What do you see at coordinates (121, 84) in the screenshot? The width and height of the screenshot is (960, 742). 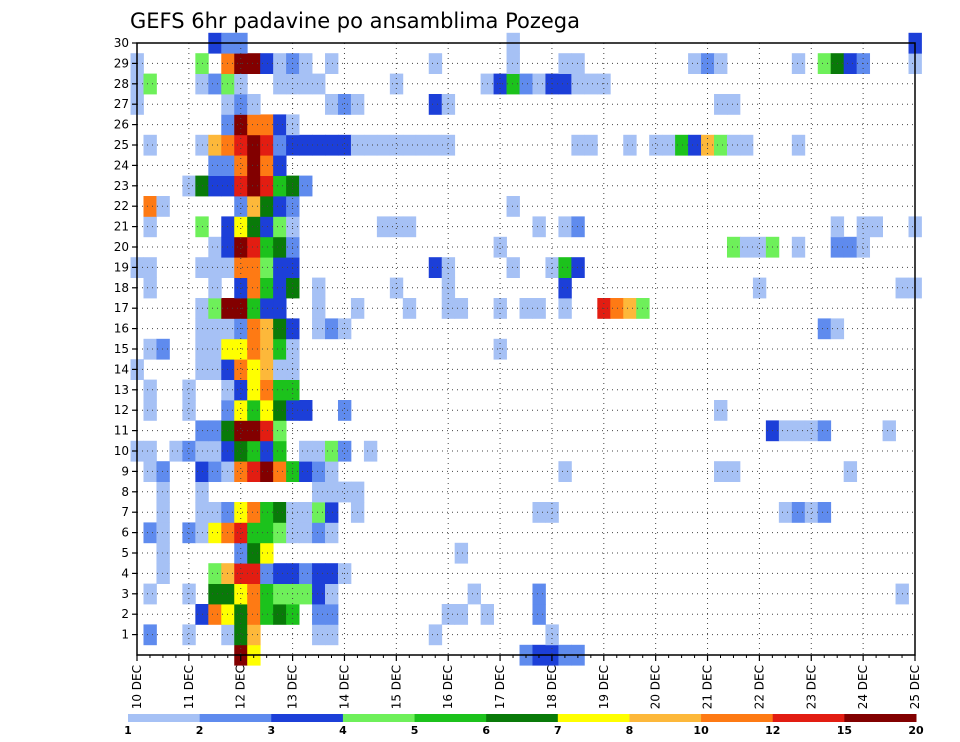 I see `y-tick-label: 28` at bounding box center [121, 84].